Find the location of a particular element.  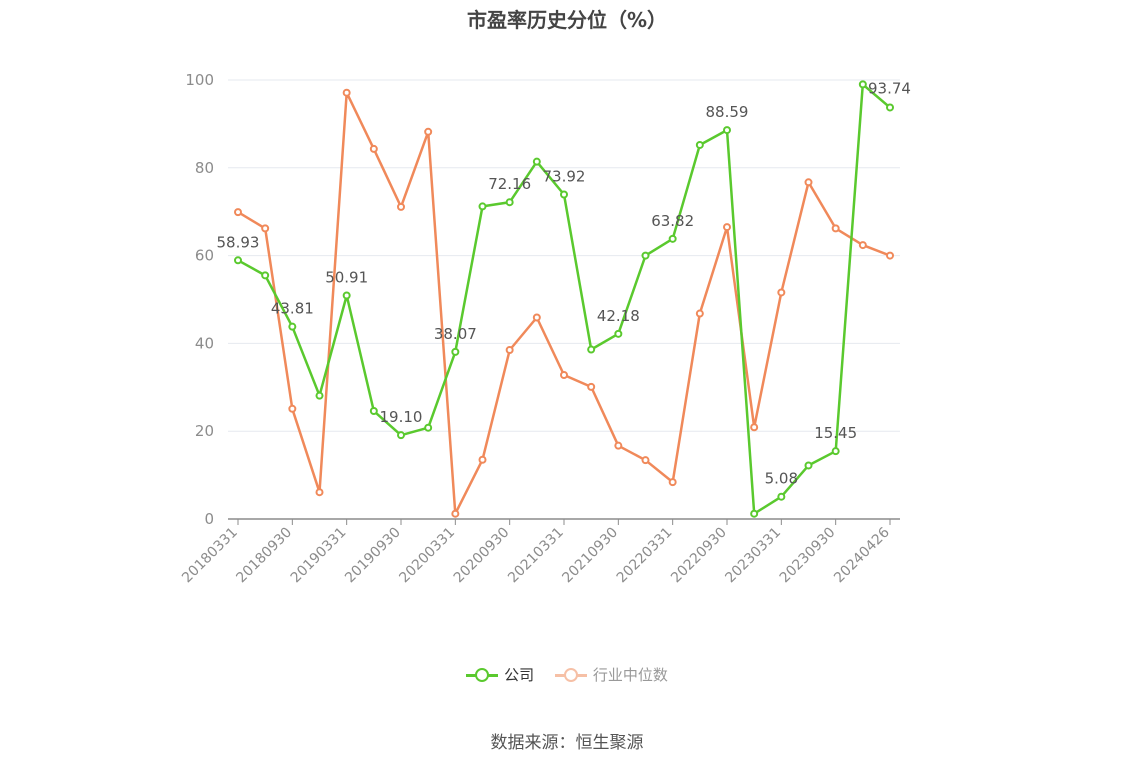

legend-company-label: 公司 is located at coordinates (519, 675).